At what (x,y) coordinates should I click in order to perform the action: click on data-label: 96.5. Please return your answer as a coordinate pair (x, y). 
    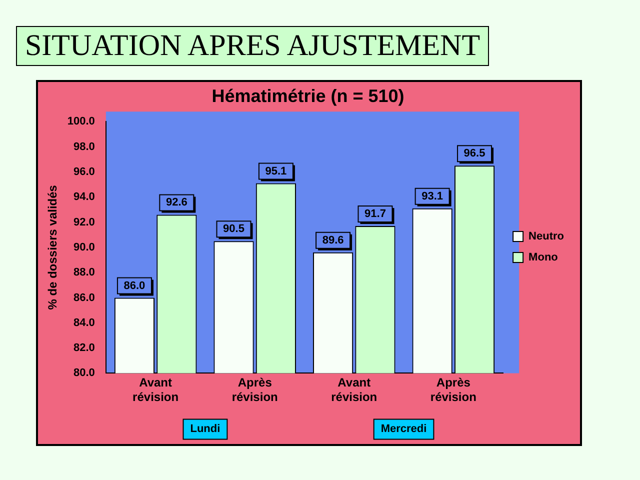
    Looking at the image, I should click on (475, 154).